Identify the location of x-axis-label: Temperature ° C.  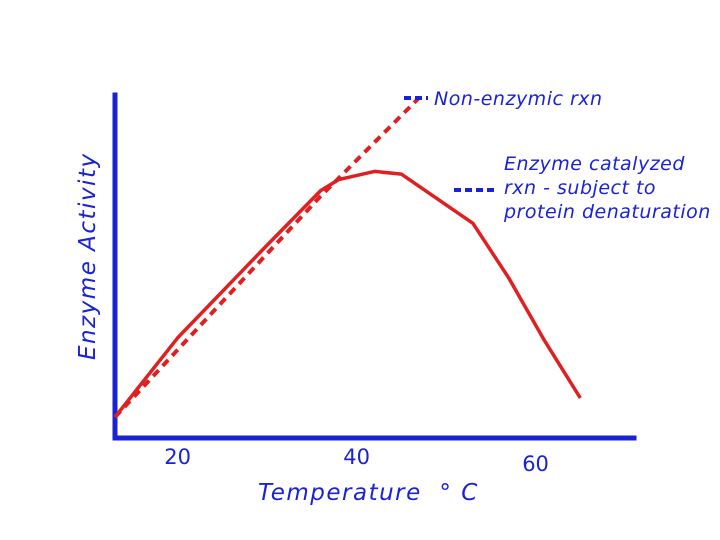
(368, 493).